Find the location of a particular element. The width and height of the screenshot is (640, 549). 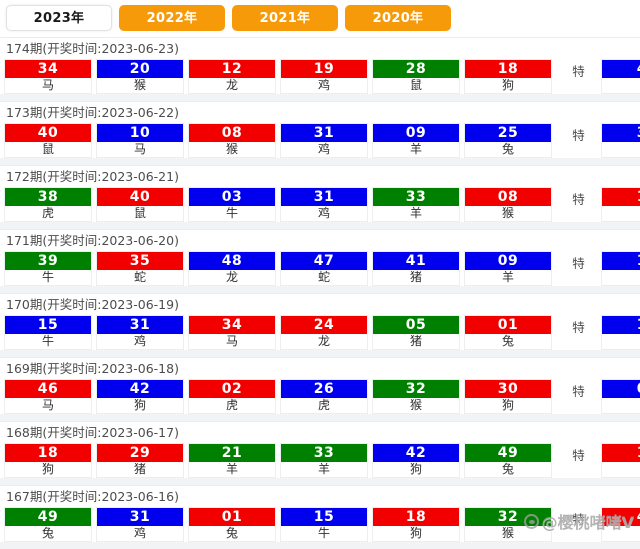

special-ball-zodiac: 猪 is located at coordinates (621, 85).